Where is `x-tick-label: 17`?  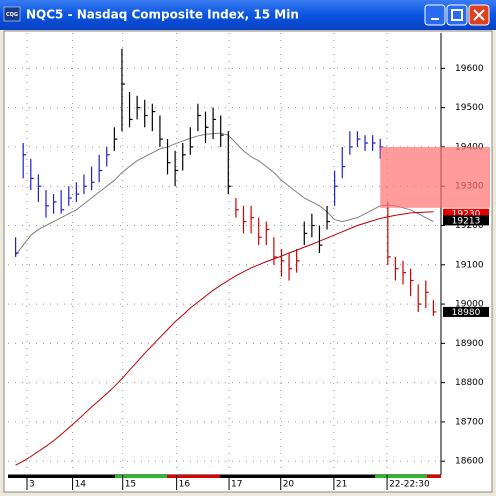 x-tick-label: 17 is located at coordinates (236, 485).